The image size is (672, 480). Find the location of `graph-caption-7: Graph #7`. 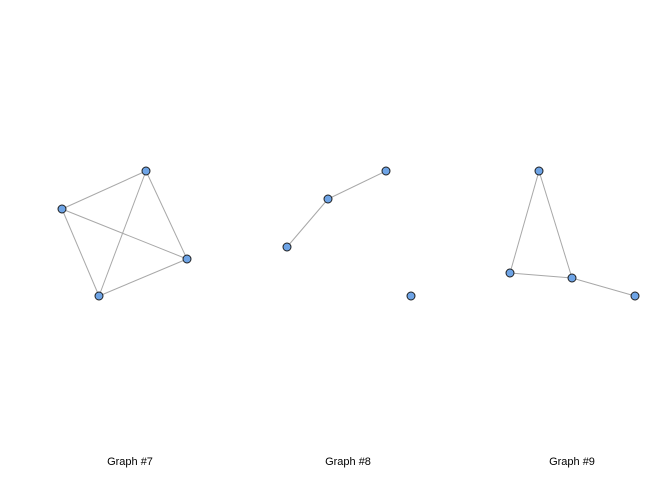

graph-caption-7: Graph #7 is located at coordinates (130, 462).